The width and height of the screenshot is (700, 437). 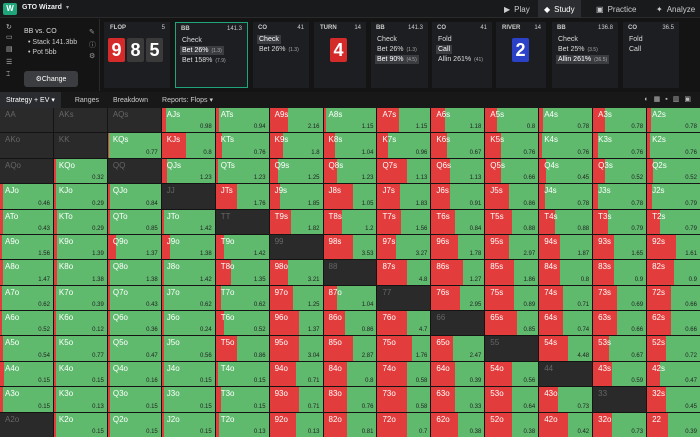 I want to click on action-co-flop: CO 41 Check Bet 26% (1.3), so click(x=281, y=55).